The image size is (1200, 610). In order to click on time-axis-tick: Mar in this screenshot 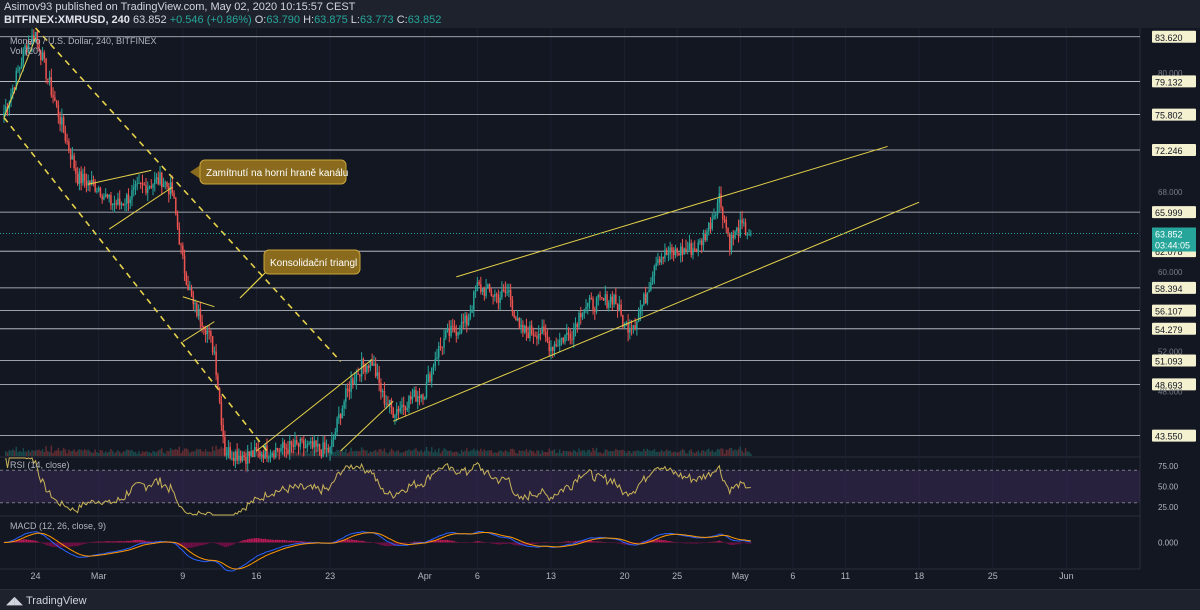, I will do `click(99, 576)`.